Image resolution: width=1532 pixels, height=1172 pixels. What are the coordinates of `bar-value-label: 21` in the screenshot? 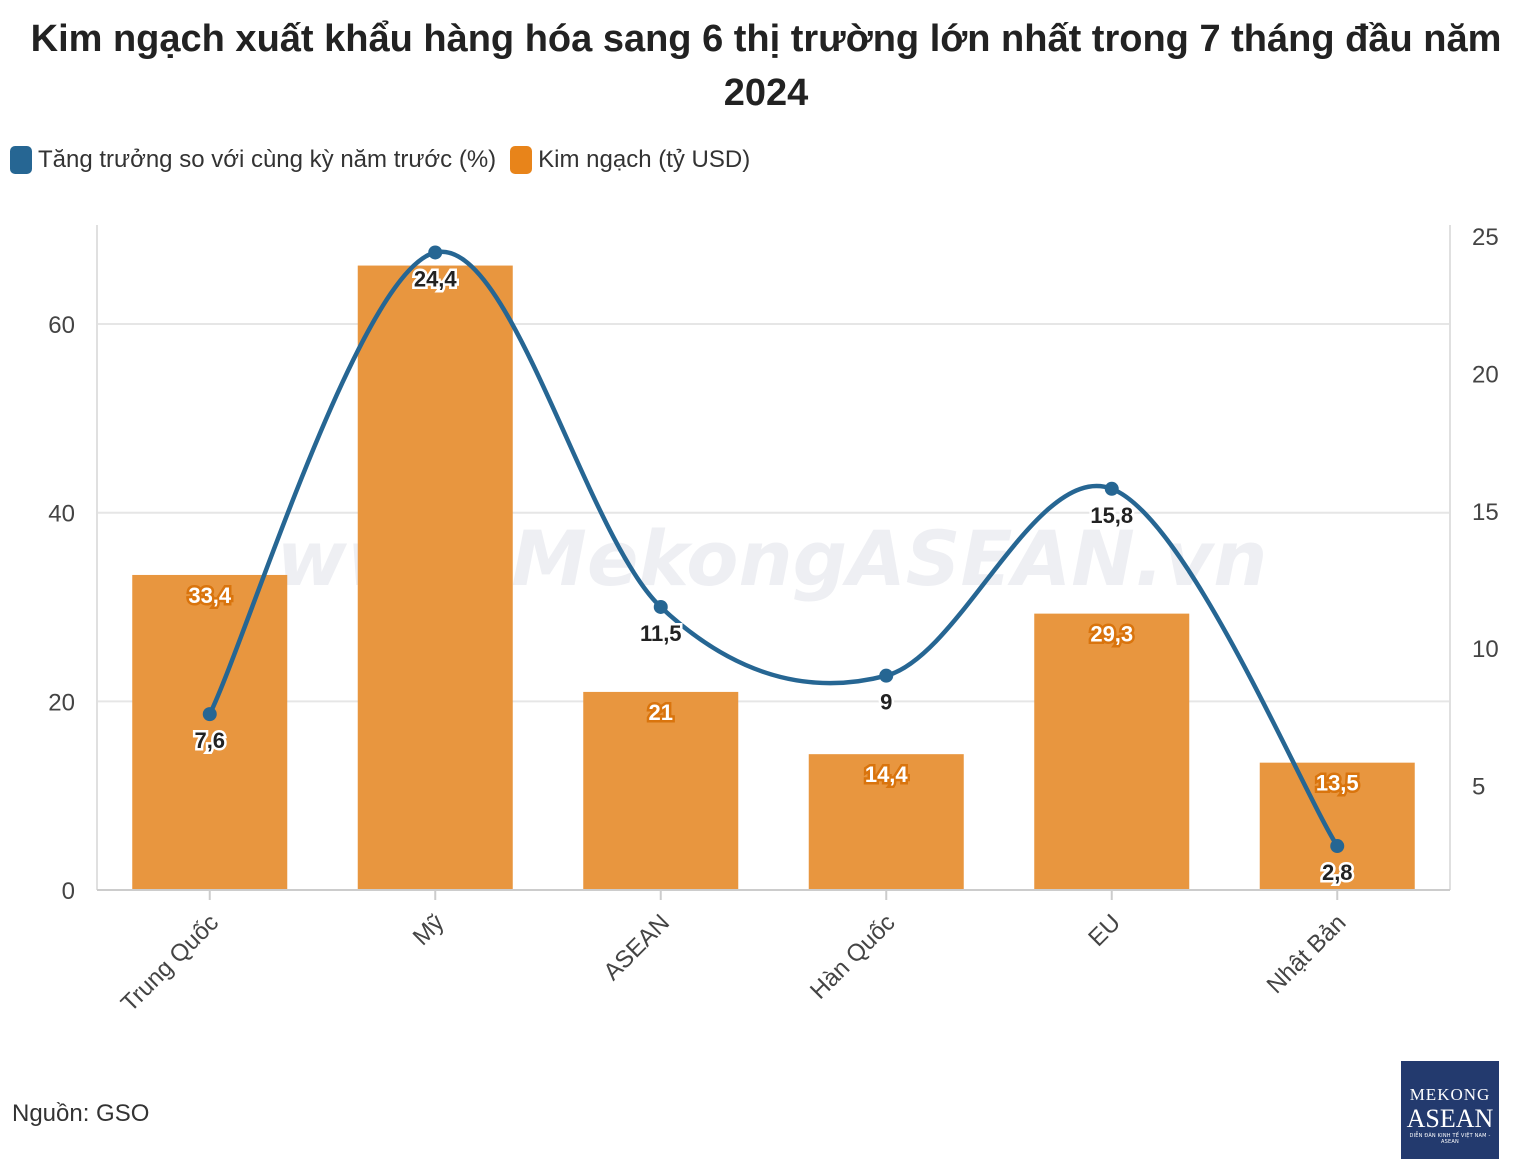 It's located at (661, 712).